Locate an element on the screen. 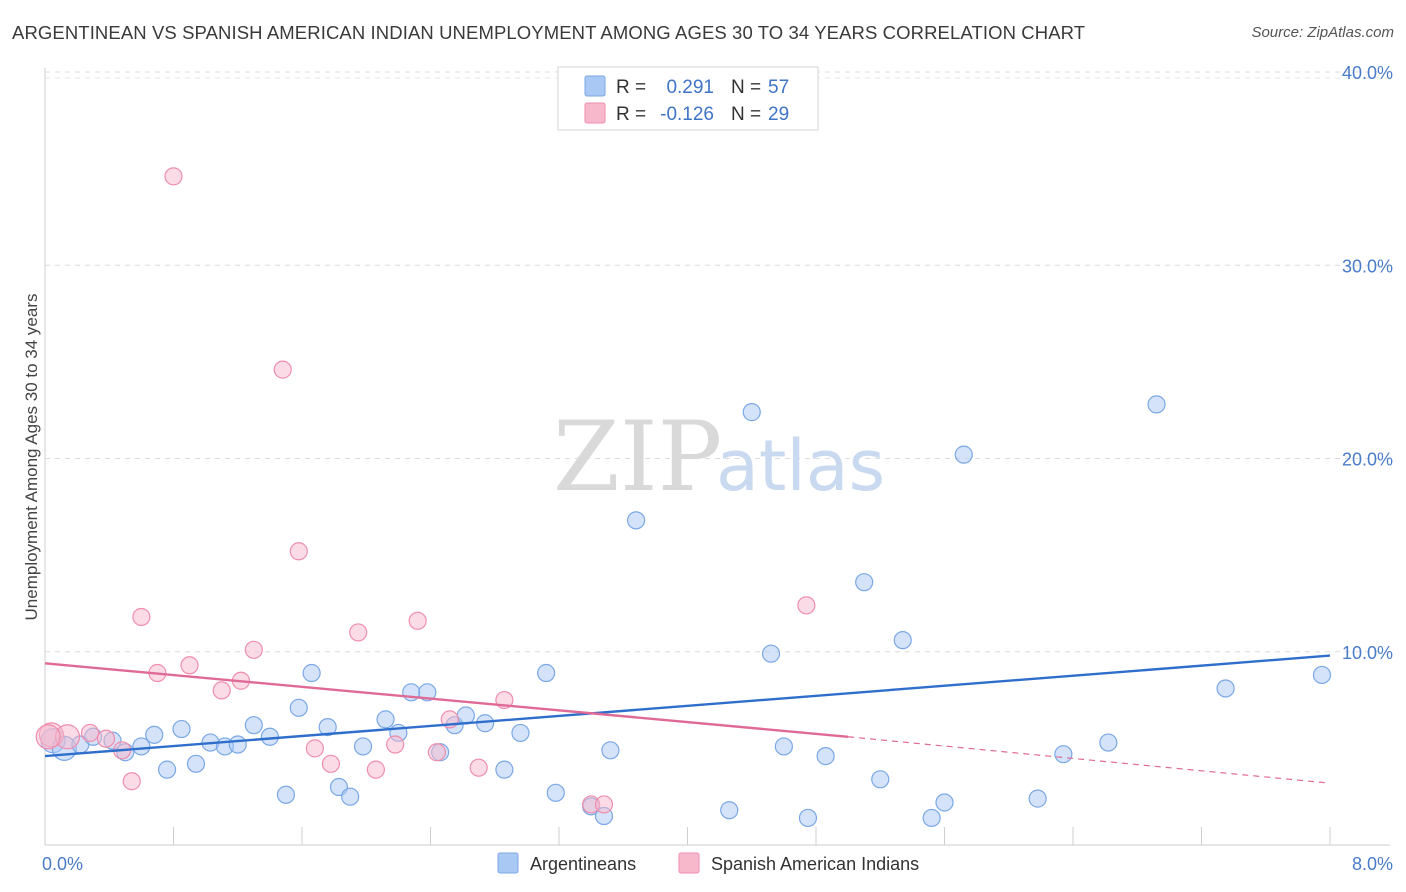 Image resolution: width=1406 pixels, height=892 pixels. spanish-american-indians-trend-extension is located at coordinates (1089, 760).